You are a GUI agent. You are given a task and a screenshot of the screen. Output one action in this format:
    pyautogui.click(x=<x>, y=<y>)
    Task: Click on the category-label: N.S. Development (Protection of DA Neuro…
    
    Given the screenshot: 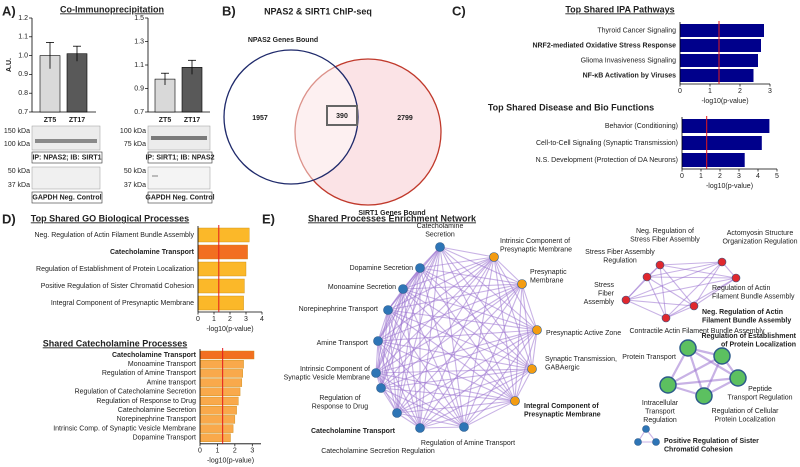 What is the action you would take?
    pyautogui.click(x=607, y=160)
    